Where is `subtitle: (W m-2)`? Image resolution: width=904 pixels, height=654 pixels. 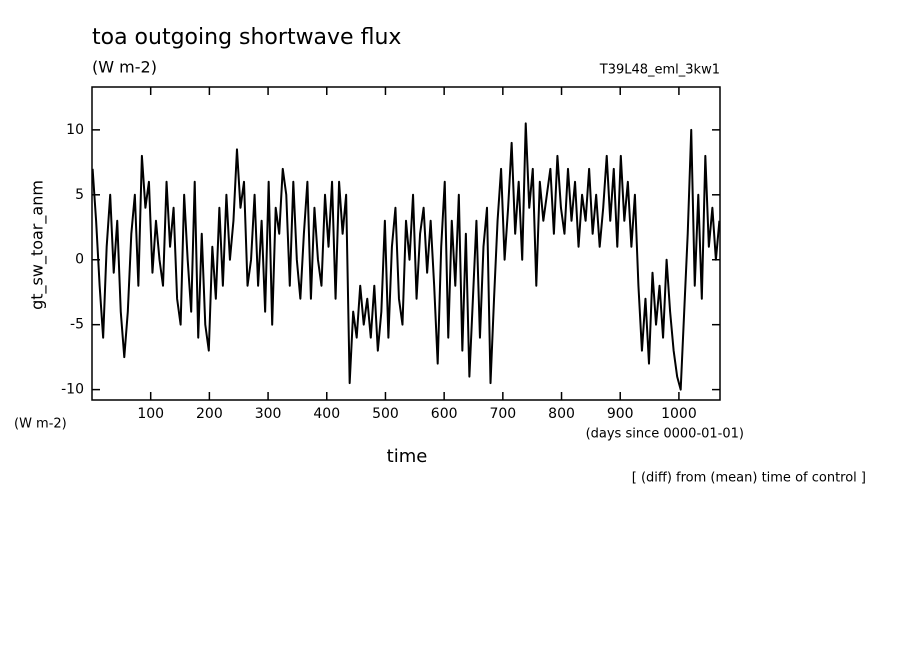
subtitle: (W m-2) is located at coordinates (124, 67).